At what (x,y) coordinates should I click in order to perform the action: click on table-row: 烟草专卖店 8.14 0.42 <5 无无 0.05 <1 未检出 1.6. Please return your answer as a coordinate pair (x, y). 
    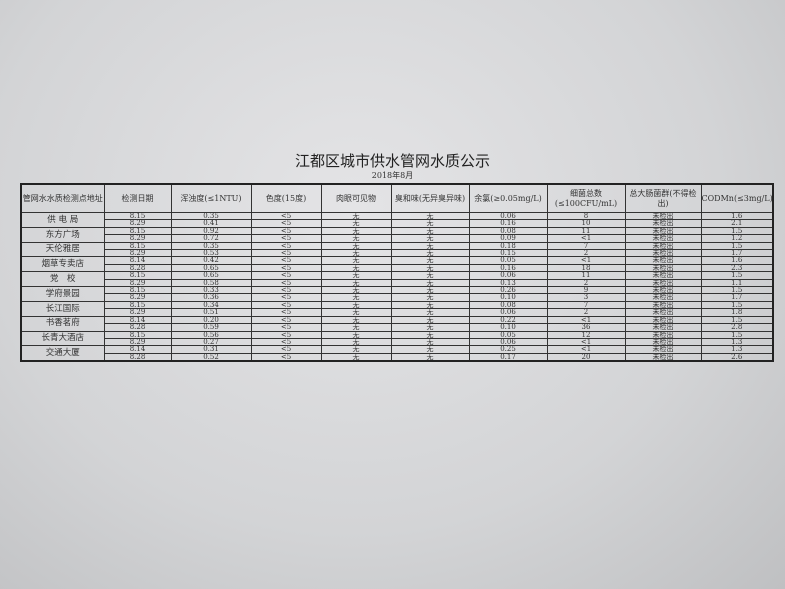
    Looking at the image, I should click on (397, 264).